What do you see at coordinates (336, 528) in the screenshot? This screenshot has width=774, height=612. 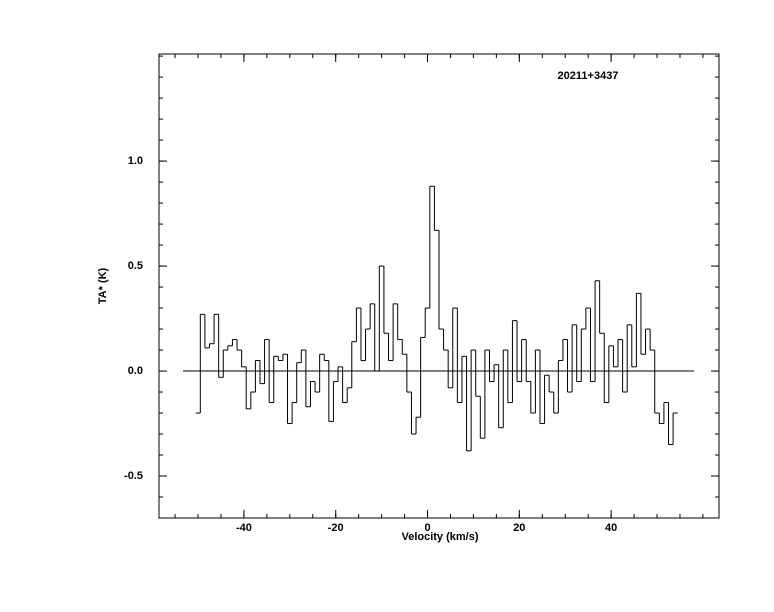 I see `x-tick-label: -20` at bounding box center [336, 528].